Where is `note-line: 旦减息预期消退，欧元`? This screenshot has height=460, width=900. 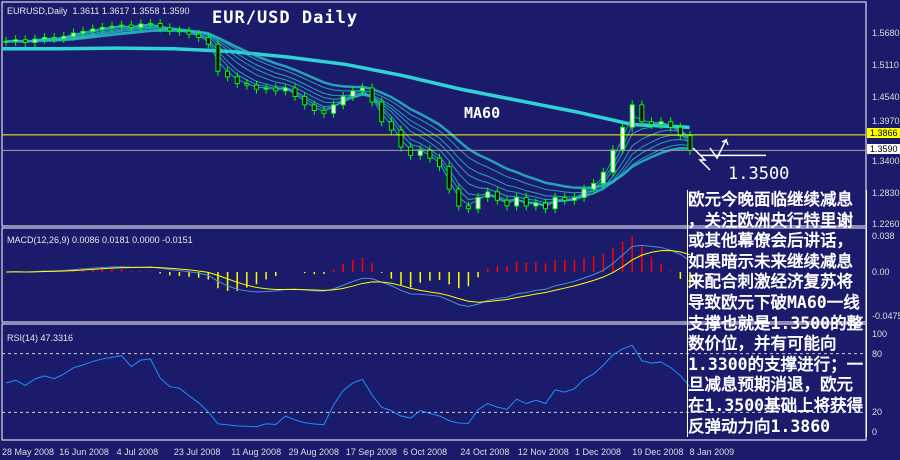 note-line: 旦减息预期消退，欧元 is located at coordinates (770, 385).